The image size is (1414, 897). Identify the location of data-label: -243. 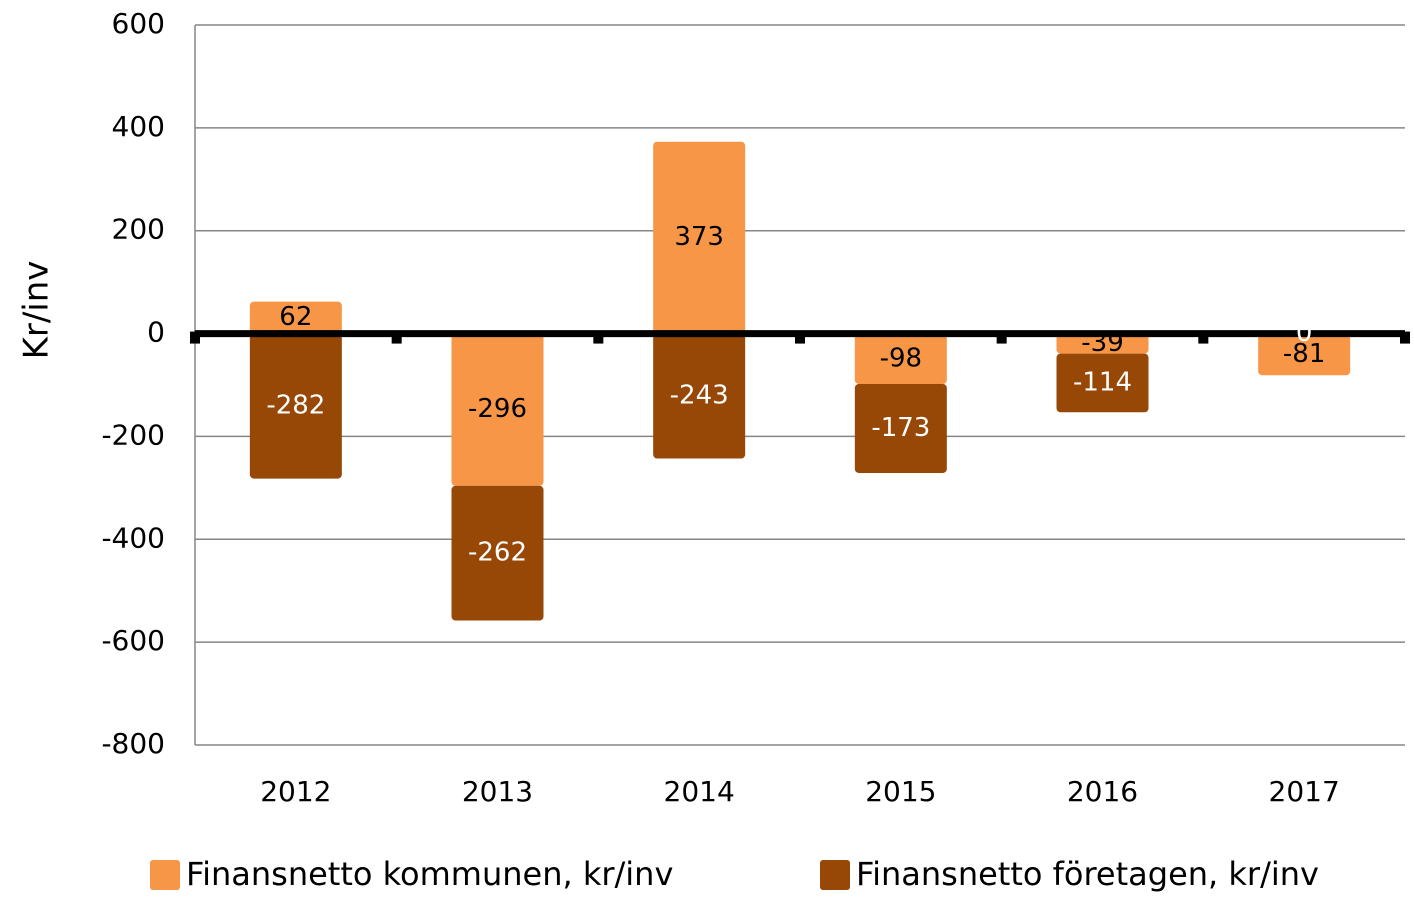
(699, 396).